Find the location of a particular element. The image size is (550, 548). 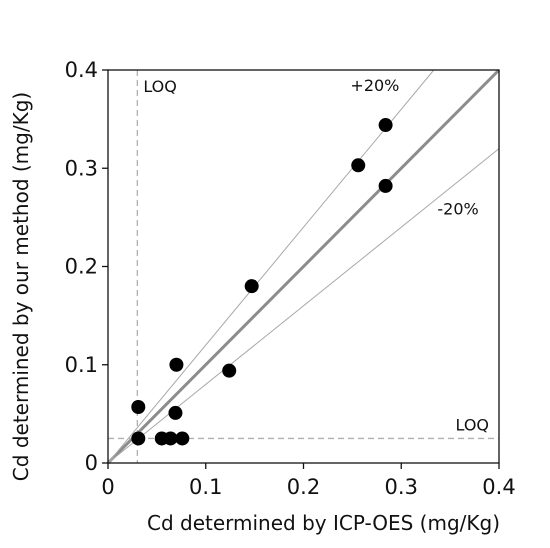

x-tick-label: 0.1 is located at coordinates (205, 487).